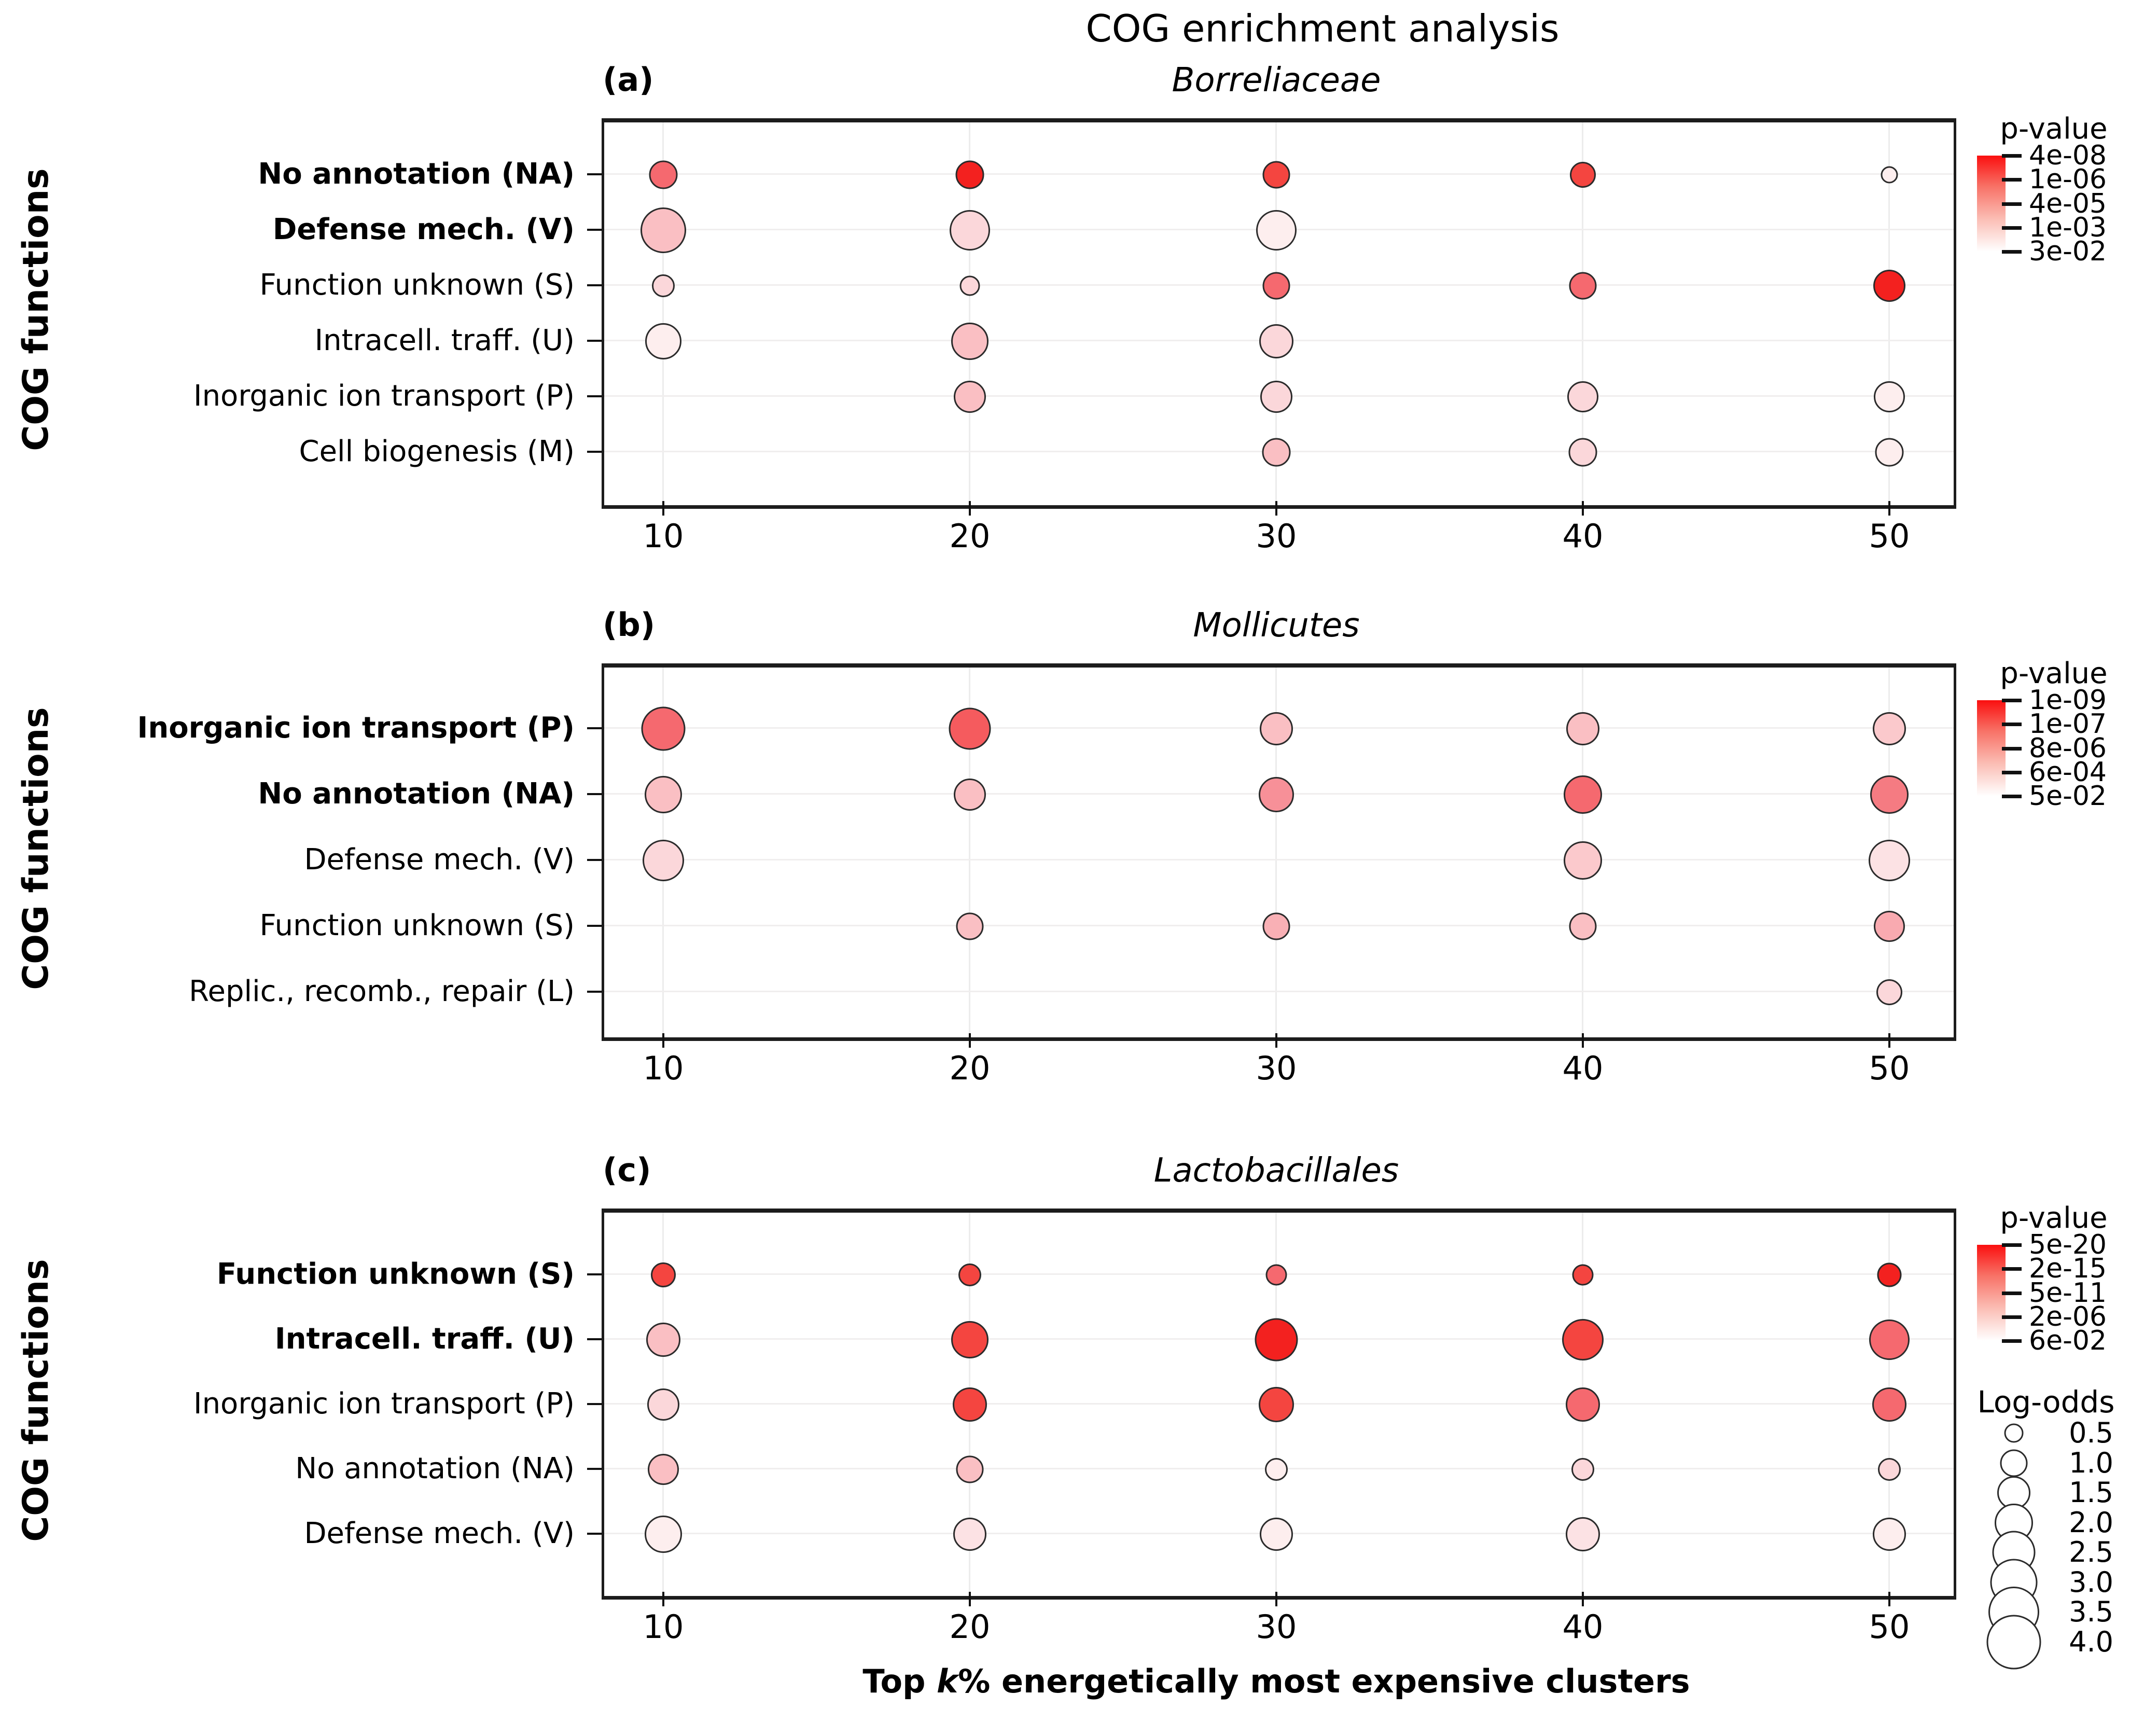 The height and width of the screenshot is (1736, 2130). Describe the element at coordinates (2014, 1642) in the screenshot. I see `logodds-legend-circle` at that location.